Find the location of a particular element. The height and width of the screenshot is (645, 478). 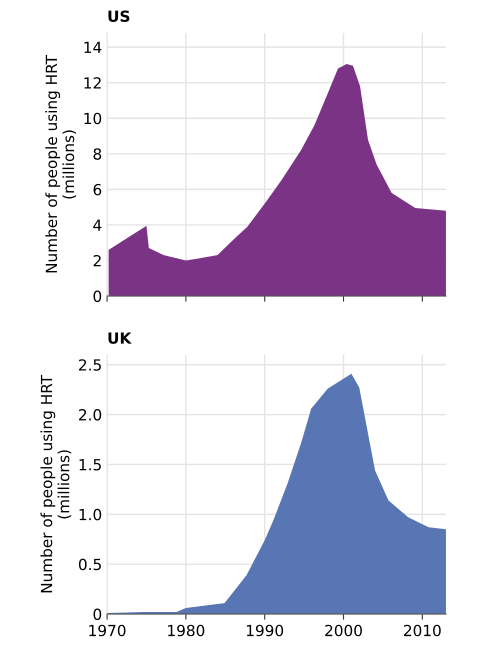

y-tick-label: 14 is located at coordinates (93, 47).